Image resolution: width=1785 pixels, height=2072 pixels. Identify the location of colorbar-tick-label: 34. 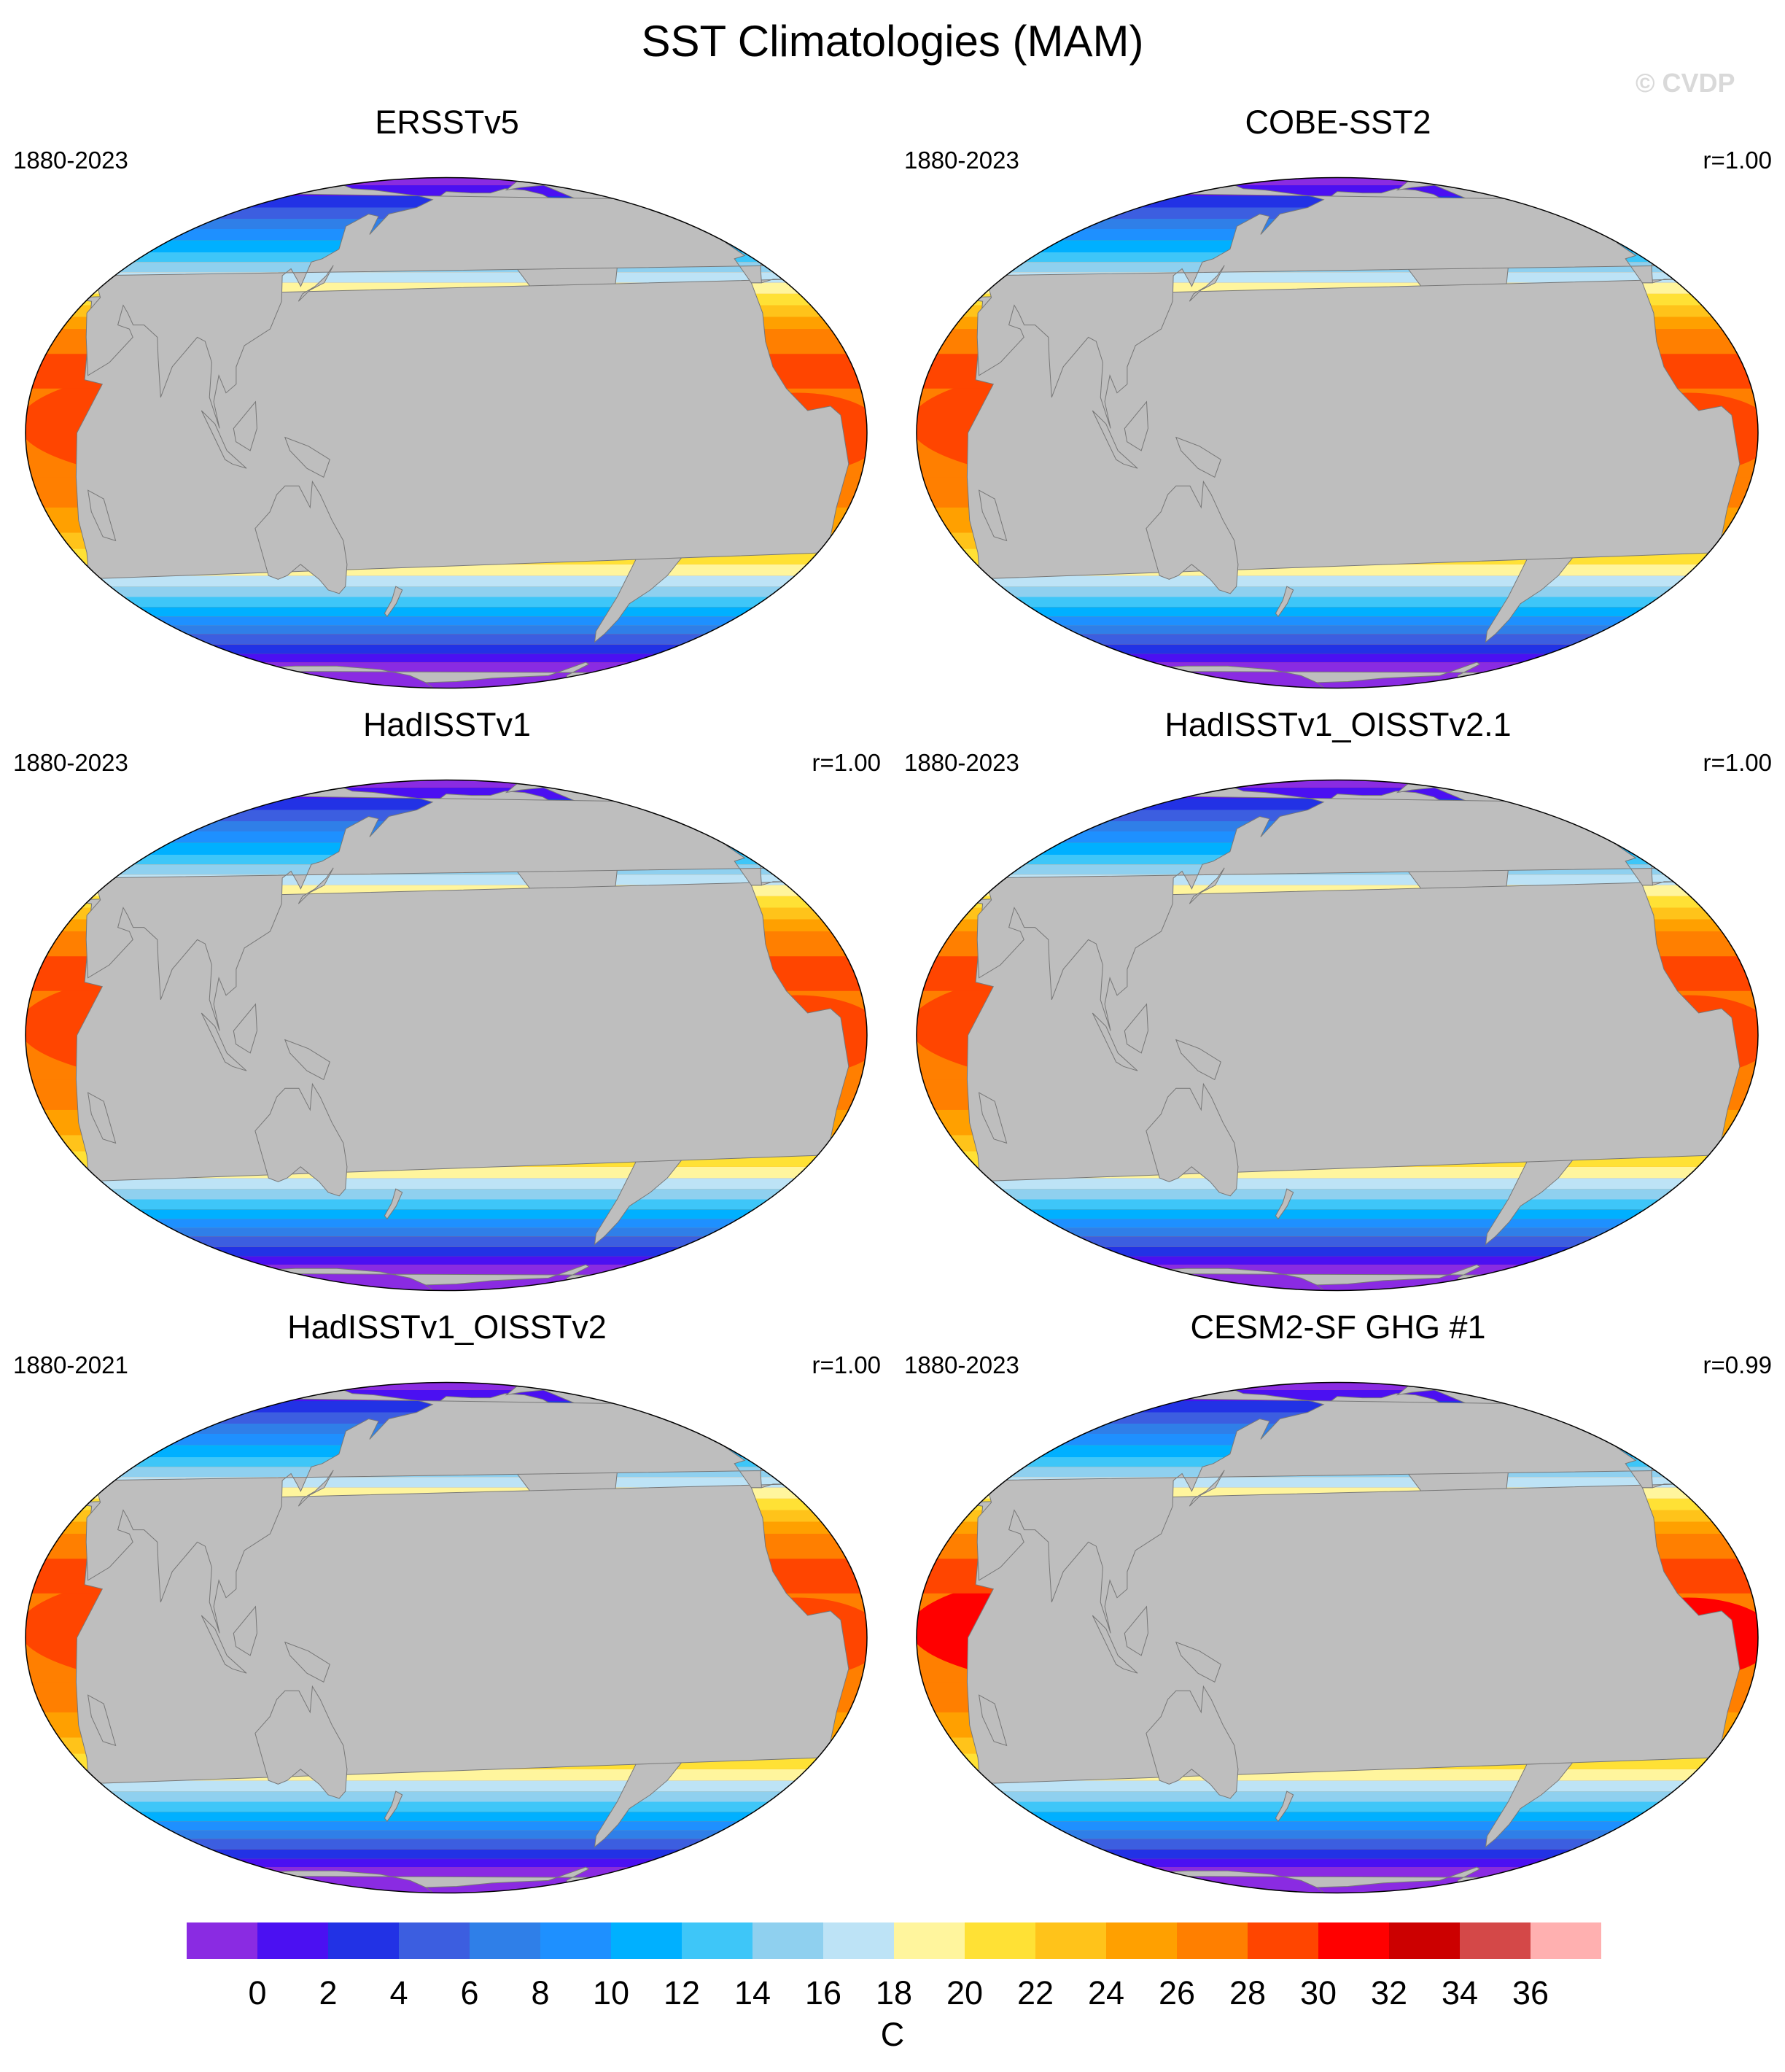
(1460, 1992).